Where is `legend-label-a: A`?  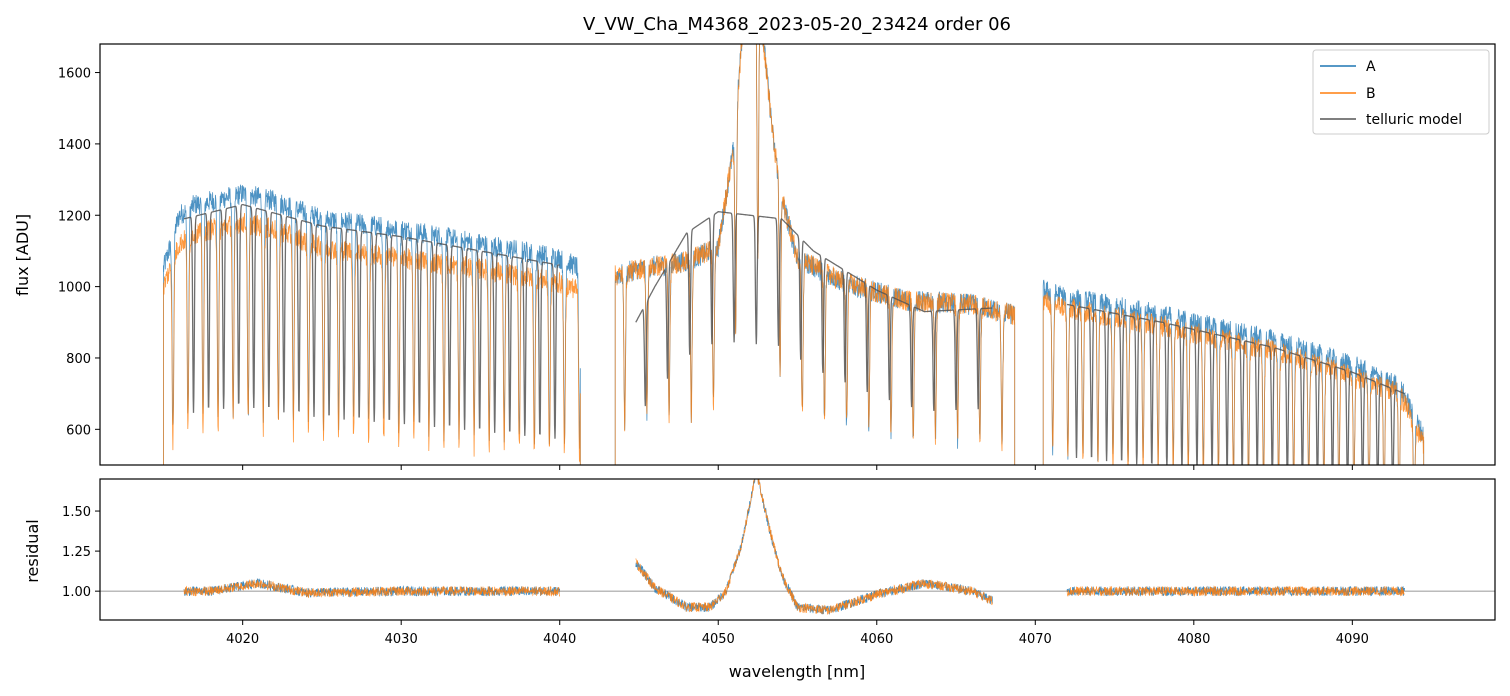
legend-label-a: A is located at coordinates (1371, 67).